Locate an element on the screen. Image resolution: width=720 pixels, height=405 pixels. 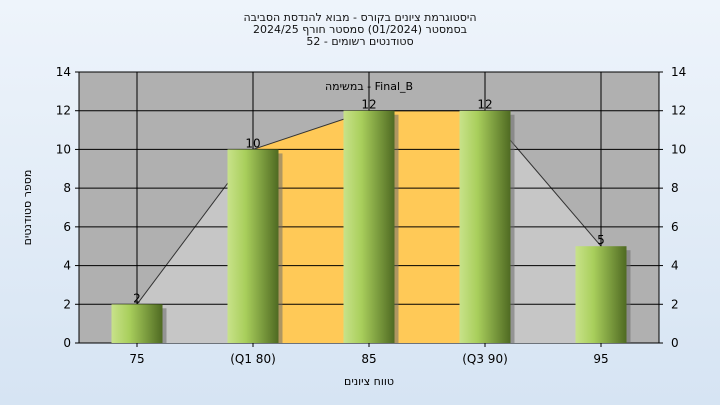
data-label: 2 is located at coordinates (137, 298).